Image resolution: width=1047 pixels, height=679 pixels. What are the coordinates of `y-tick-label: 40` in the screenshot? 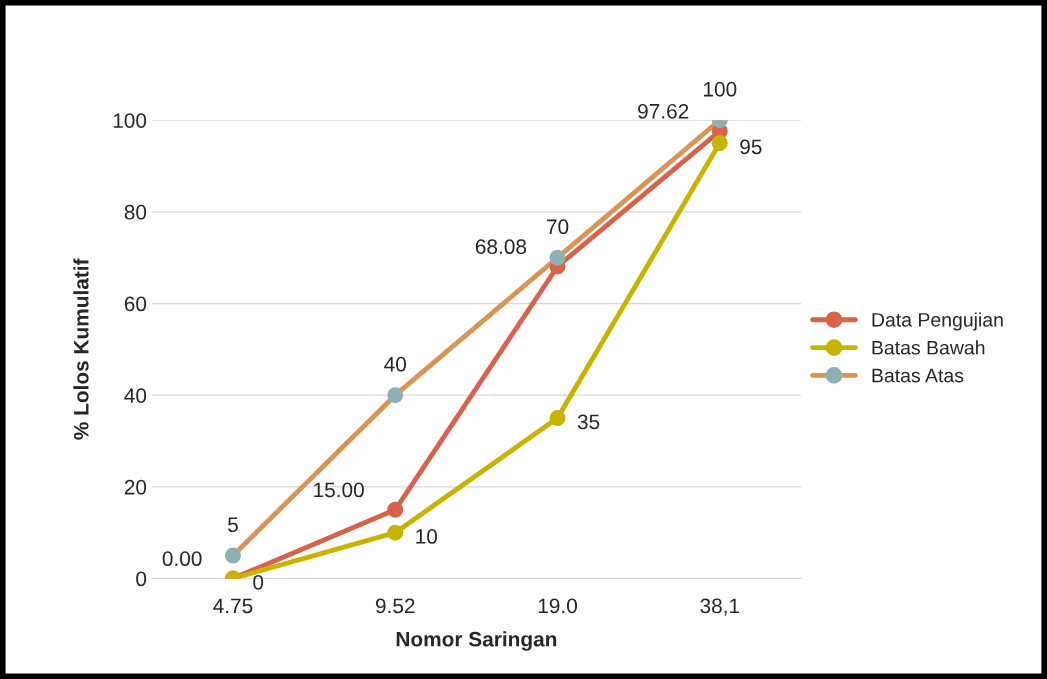 It's located at (135, 395).